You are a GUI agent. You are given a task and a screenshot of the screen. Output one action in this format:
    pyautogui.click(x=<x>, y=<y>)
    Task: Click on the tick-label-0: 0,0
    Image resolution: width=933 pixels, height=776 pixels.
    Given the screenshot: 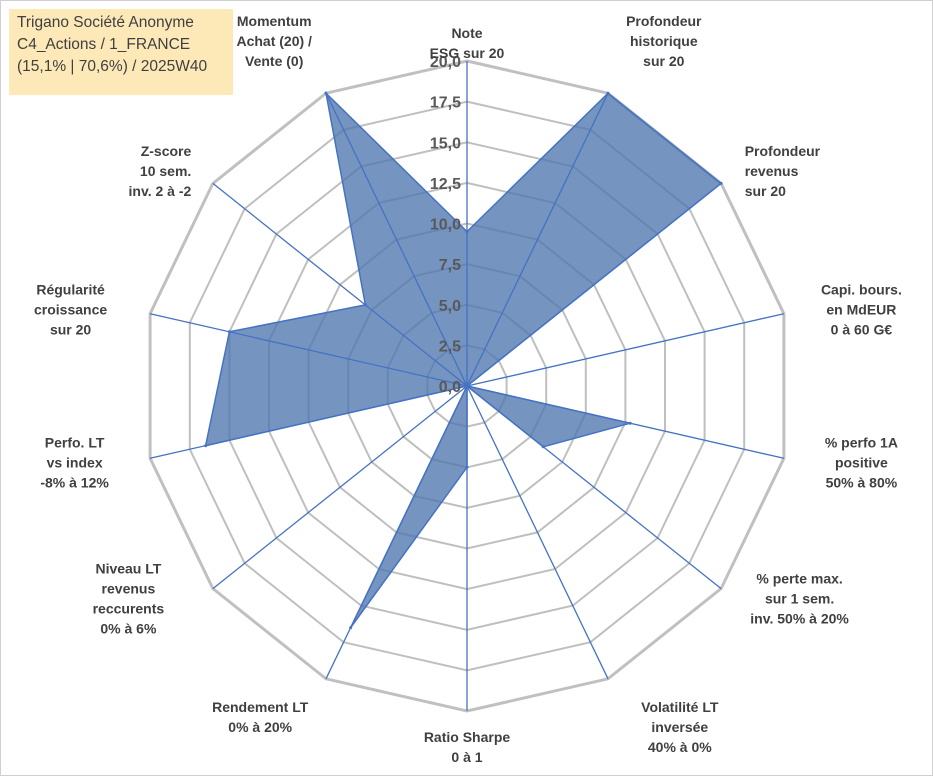 What is the action you would take?
    pyautogui.click(x=450, y=387)
    